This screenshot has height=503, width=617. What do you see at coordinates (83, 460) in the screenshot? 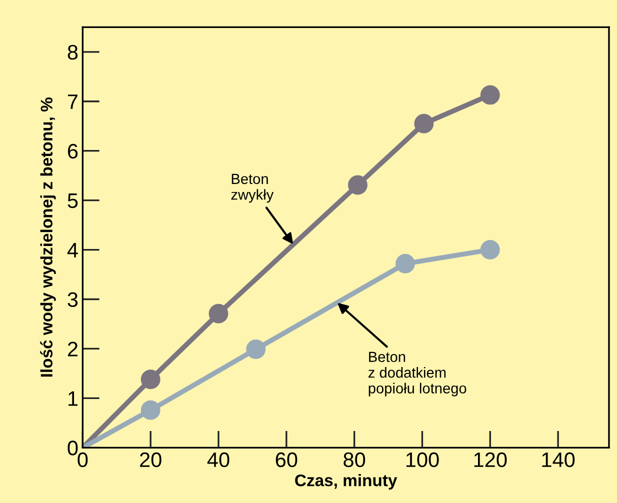
I see `x-tick-label: 0` at bounding box center [83, 460].